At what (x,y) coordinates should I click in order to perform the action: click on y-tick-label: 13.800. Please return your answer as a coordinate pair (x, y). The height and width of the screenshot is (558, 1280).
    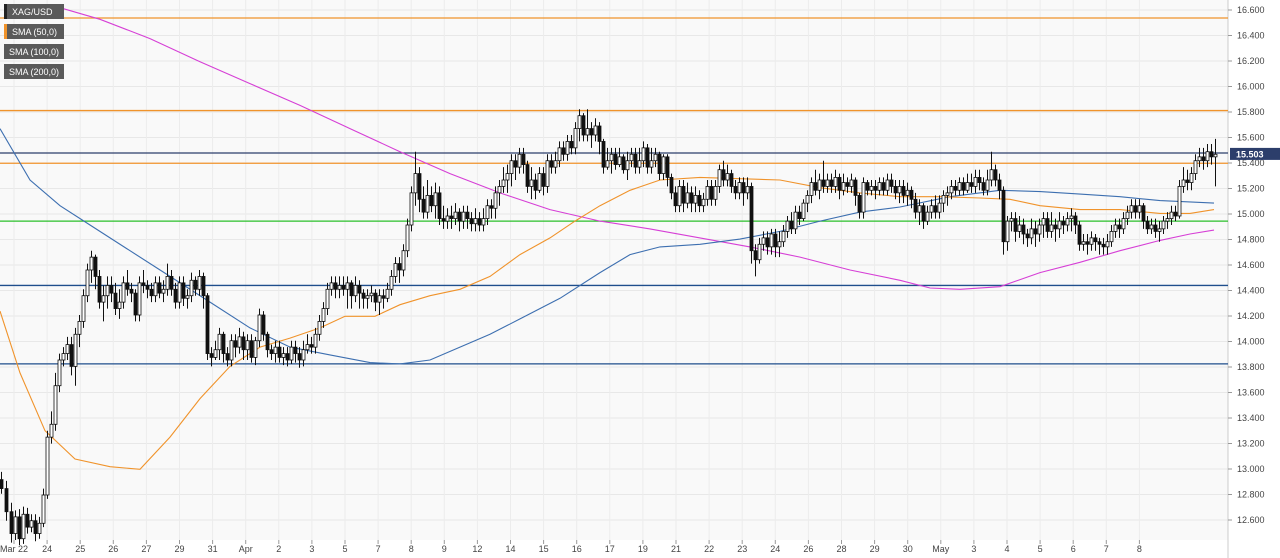
    Looking at the image, I should click on (1251, 367).